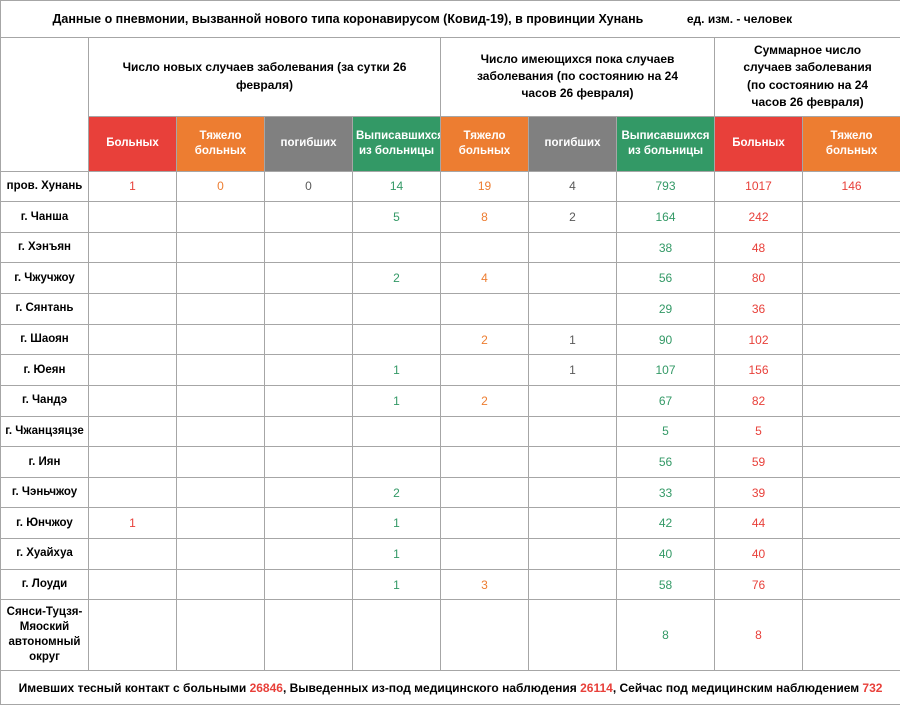 This screenshot has height=705, width=900. I want to click on value-cell: 33, so click(665, 492).